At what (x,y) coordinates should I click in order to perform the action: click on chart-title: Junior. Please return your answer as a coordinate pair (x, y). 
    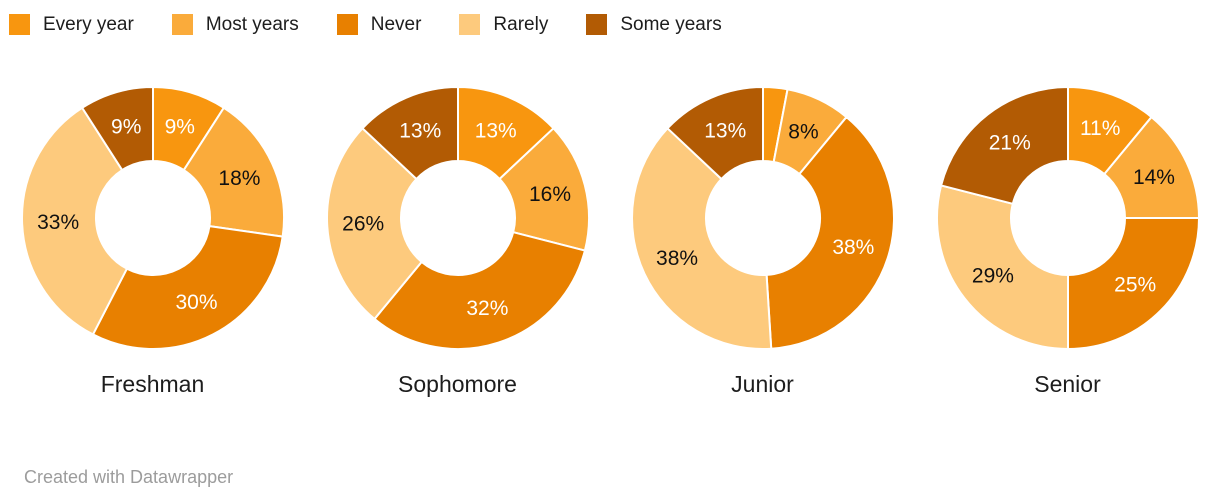
    Looking at the image, I should click on (762, 384).